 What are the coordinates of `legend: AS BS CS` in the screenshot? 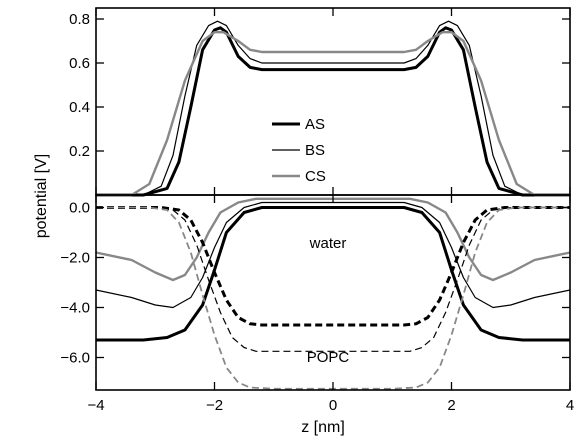 It's located at (299, 150).